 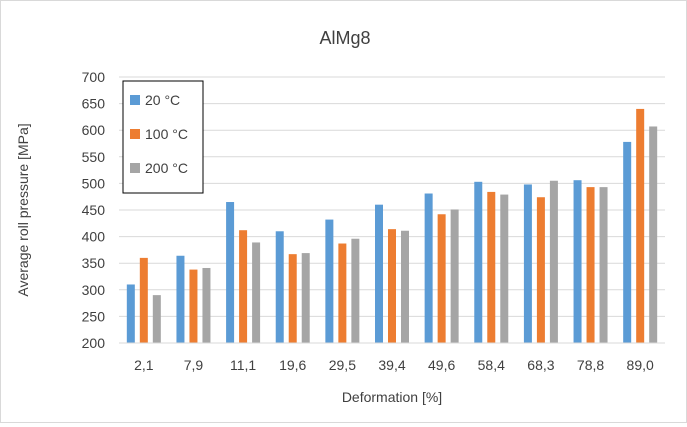 What do you see at coordinates (94, 343) in the screenshot?
I see `y-tick-label: 200` at bounding box center [94, 343].